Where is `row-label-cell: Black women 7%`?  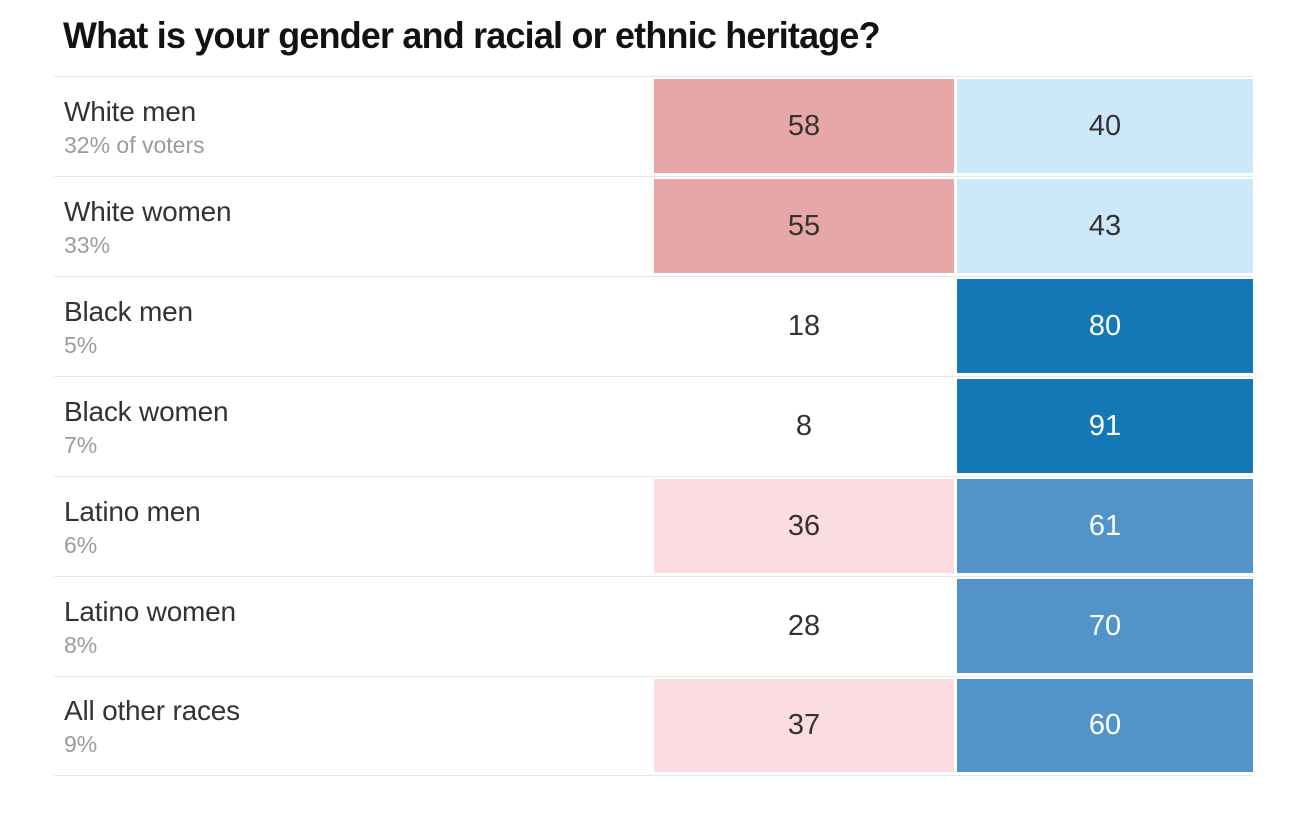
row-label-cell: Black women 7% is located at coordinates (354, 426).